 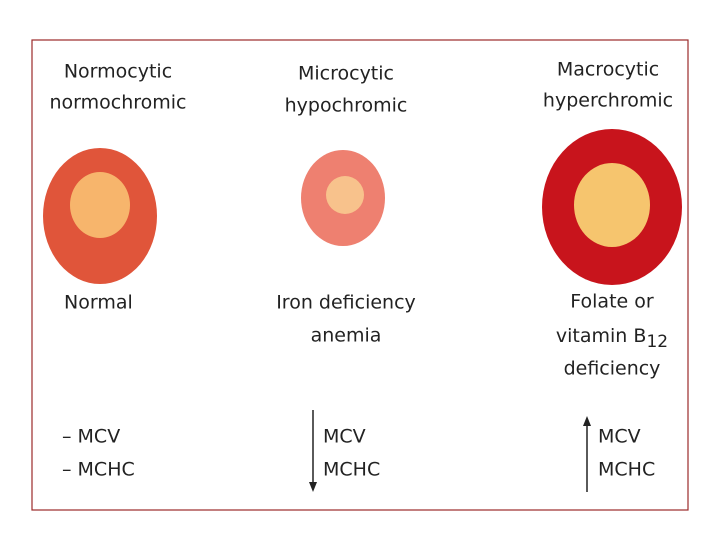 I want to click on index: – MCV, so click(x=91, y=437).